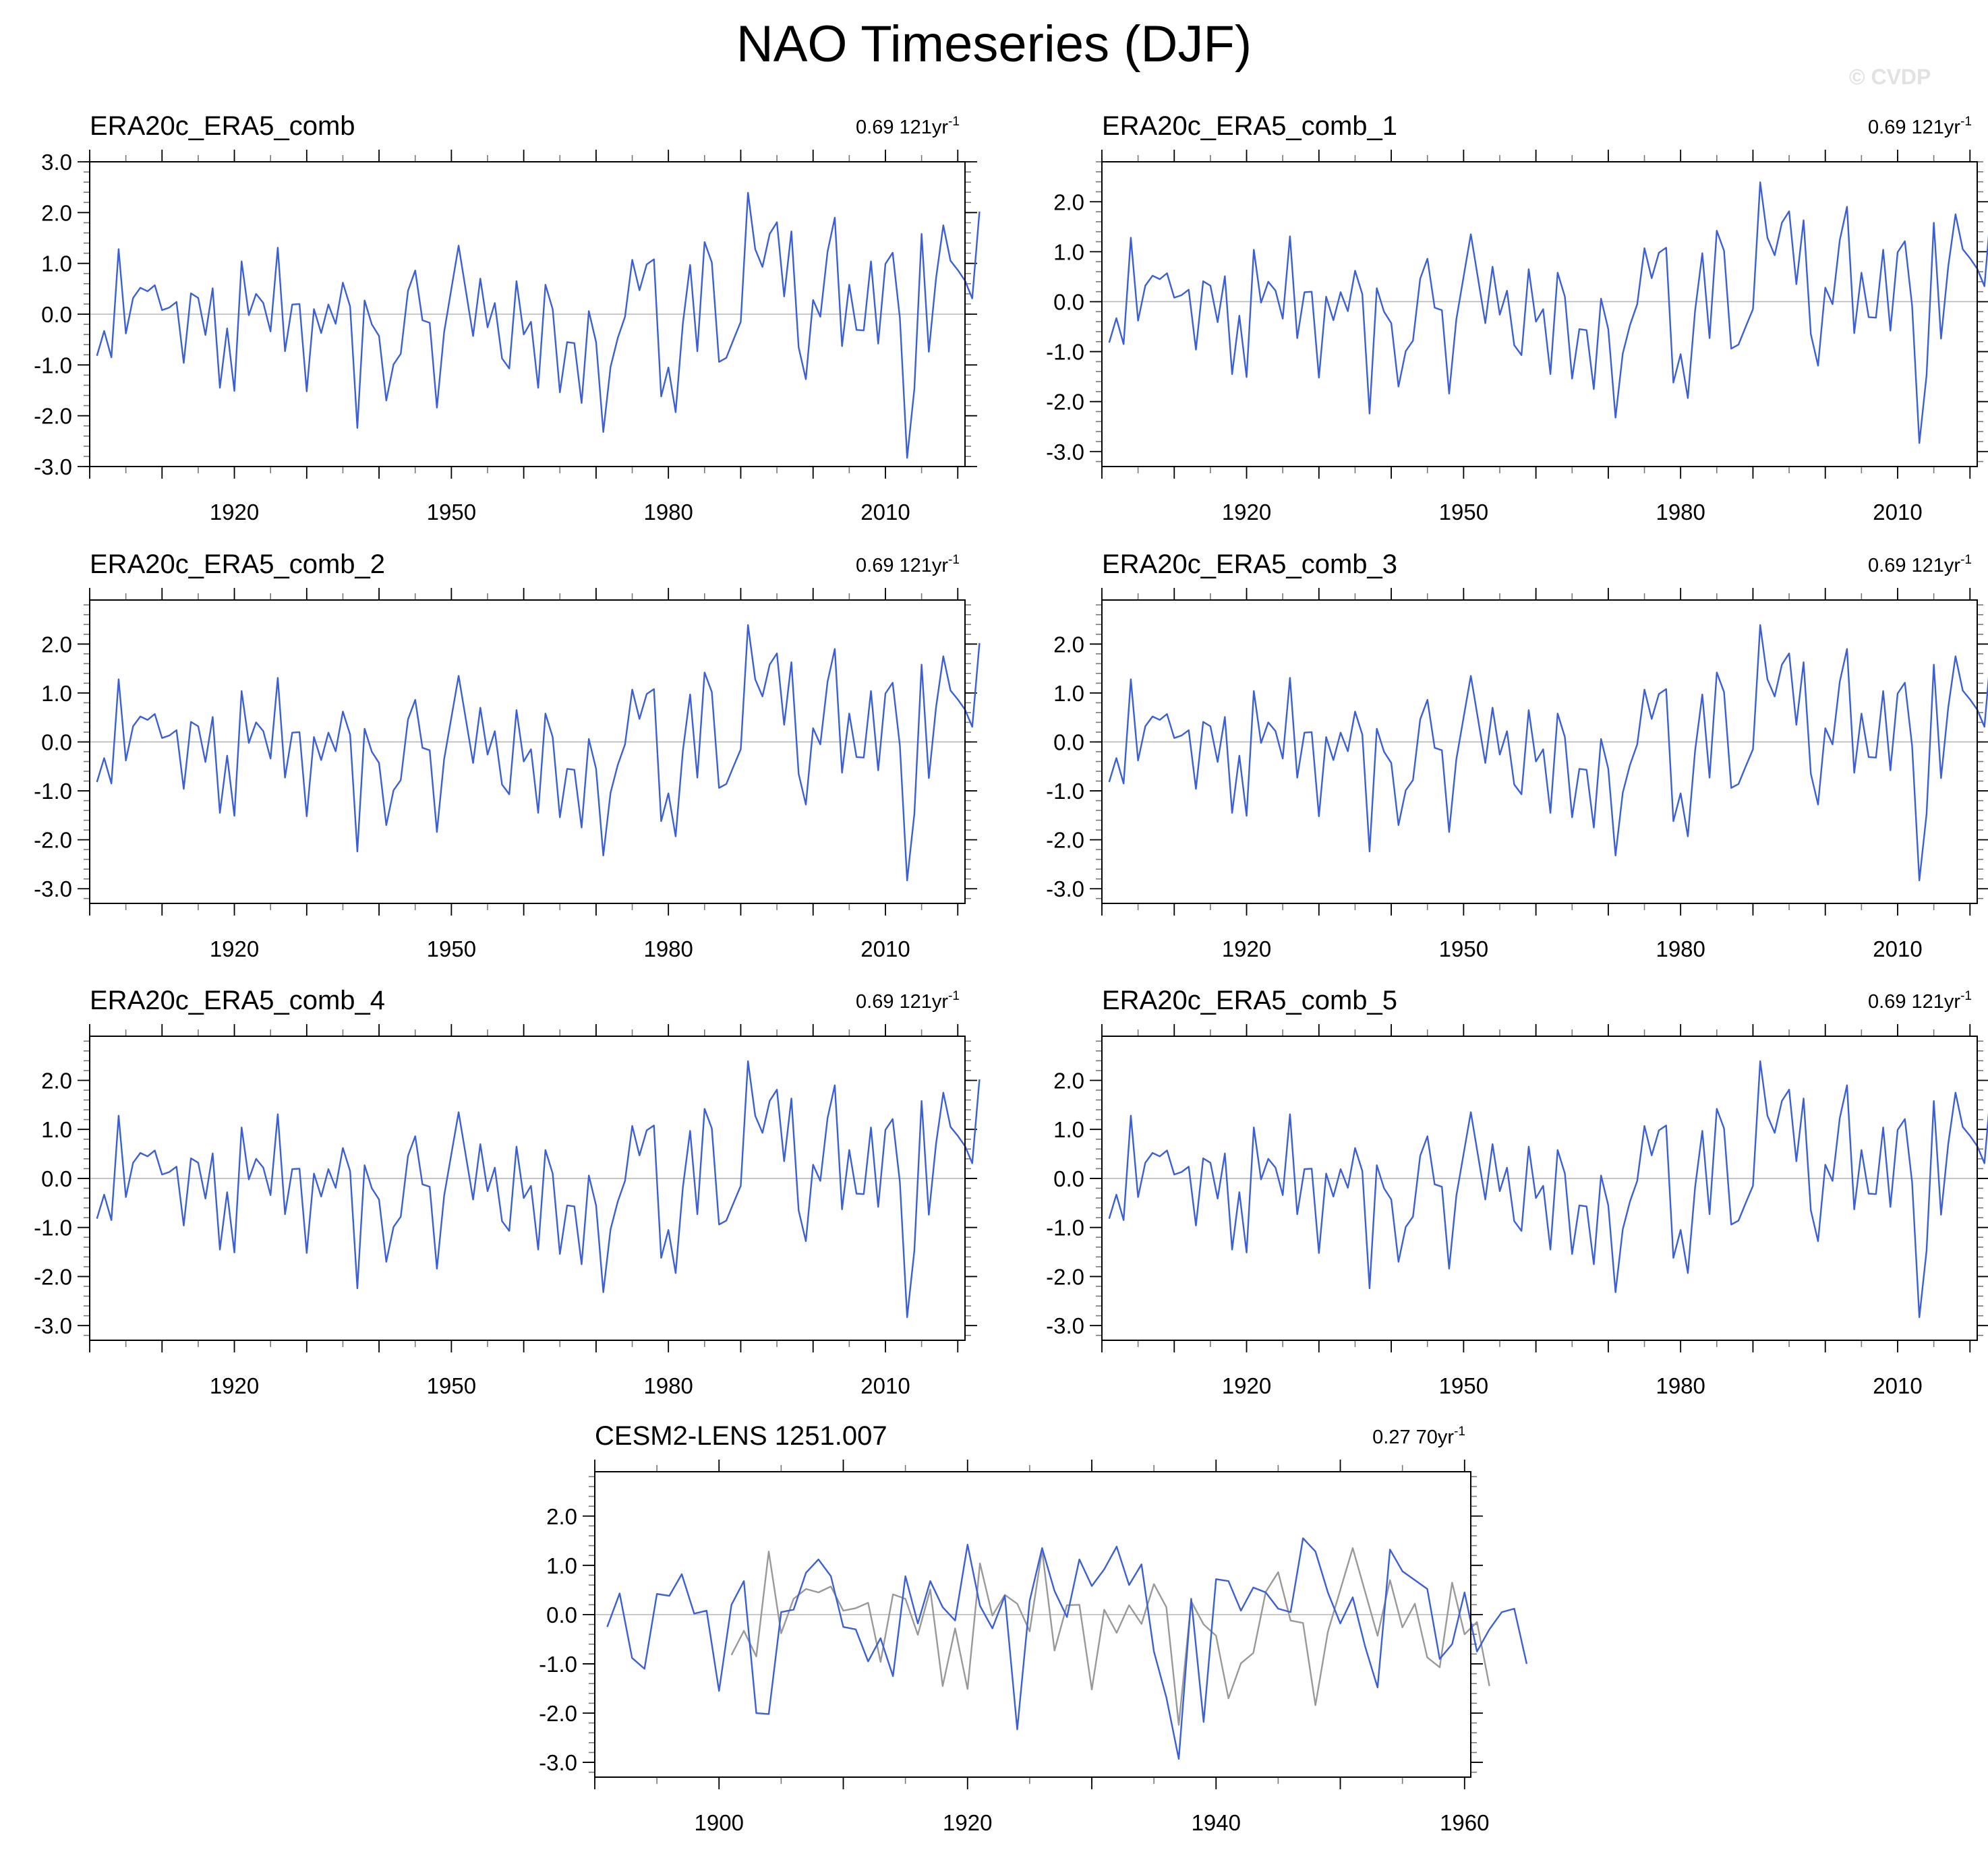 This screenshot has height=1854, width=1988. I want to click on figure-title: NAO Timeseries (DJF), so click(994, 44).